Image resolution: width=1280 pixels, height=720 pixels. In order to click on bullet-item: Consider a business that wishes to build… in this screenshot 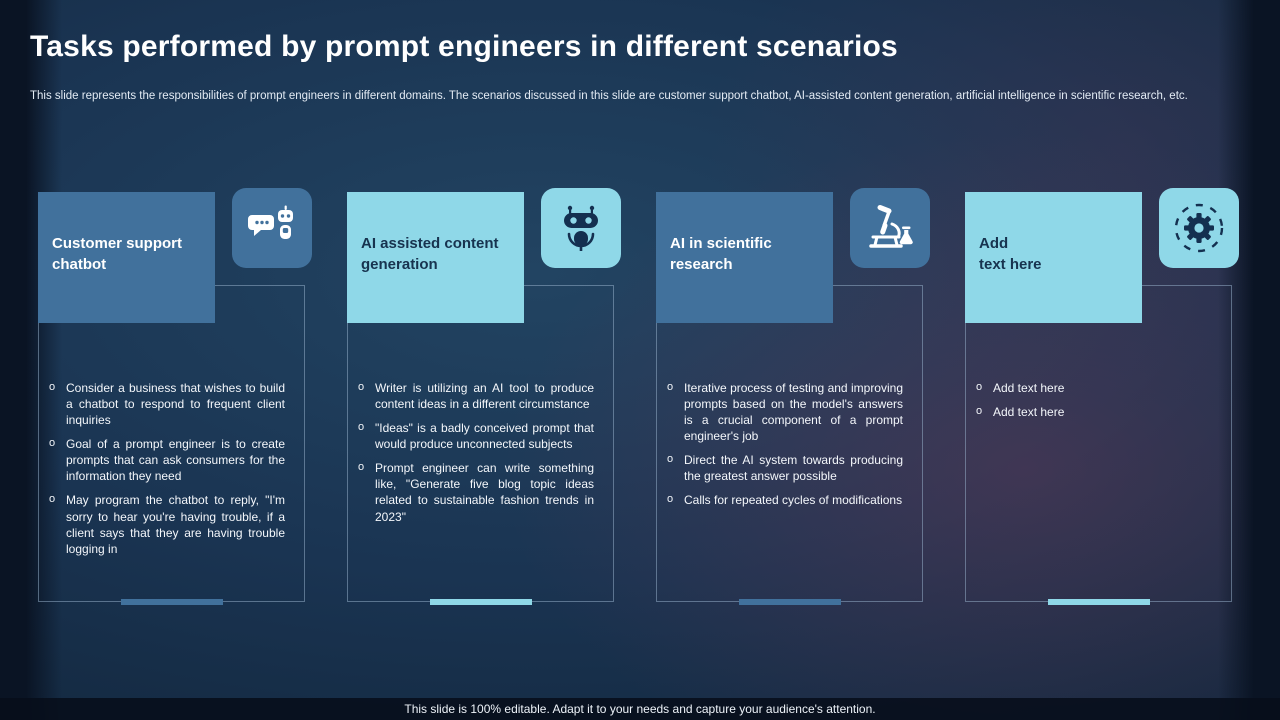, I will do `click(166, 404)`.